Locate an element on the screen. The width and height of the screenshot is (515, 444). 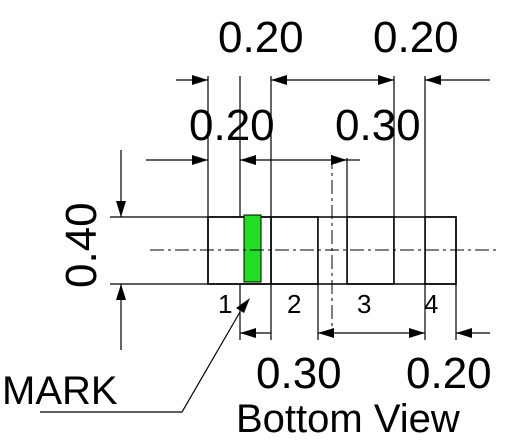
mark-leader-line is located at coordinates (140, 362).